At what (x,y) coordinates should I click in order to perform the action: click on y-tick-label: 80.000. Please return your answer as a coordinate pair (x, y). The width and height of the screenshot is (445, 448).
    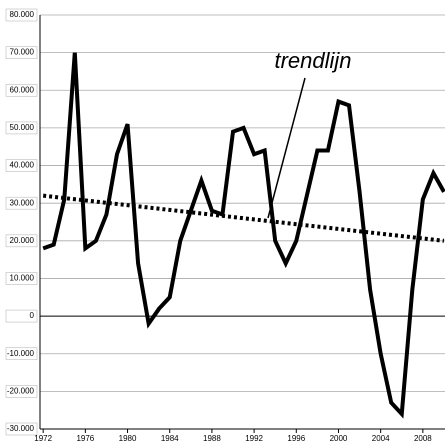
    Looking at the image, I should click on (22, 14).